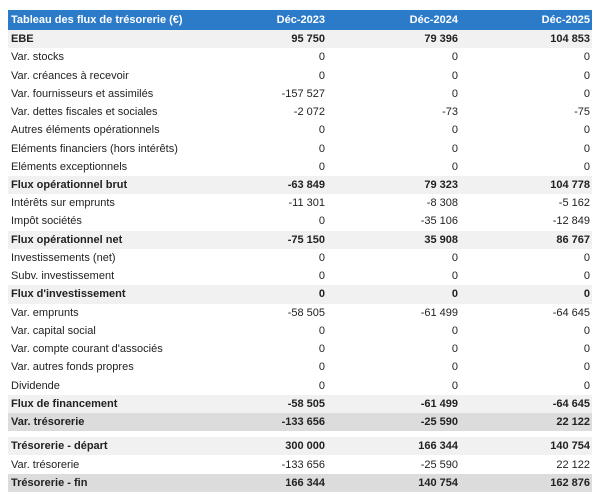  Describe the element at coordinates (46, 221) in the screenshot. I see `row-label: Impôt sociétés` at that location.